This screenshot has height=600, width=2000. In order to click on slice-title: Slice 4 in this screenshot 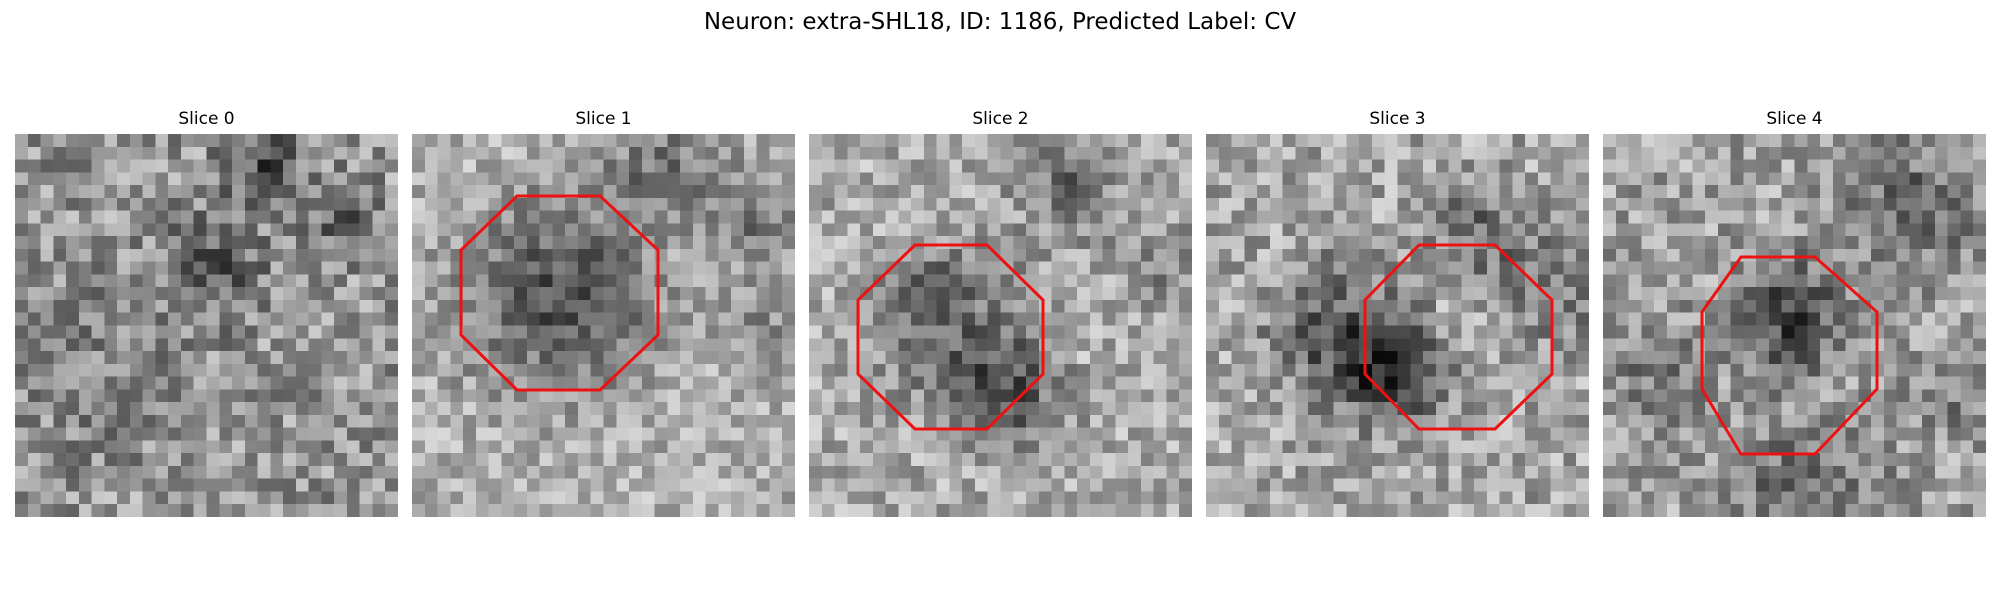, I will do `click(1794, 119)`.